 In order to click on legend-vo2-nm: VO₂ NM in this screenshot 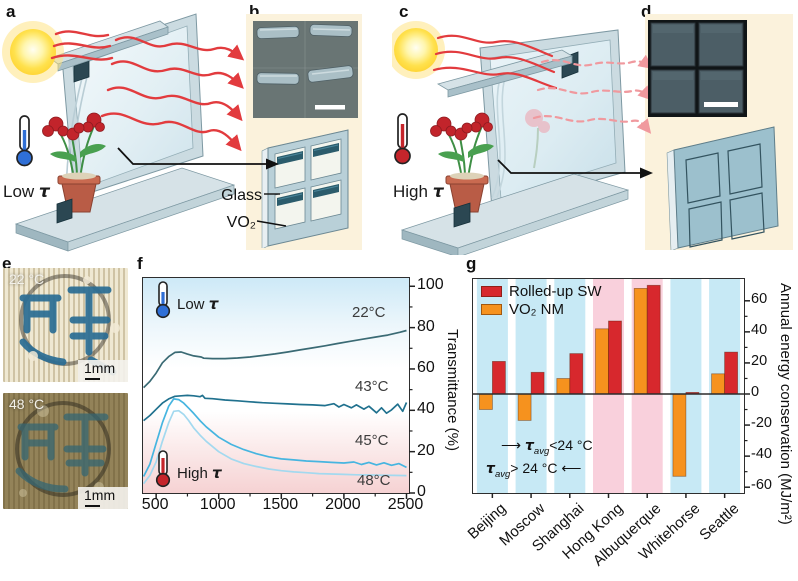, I will do `click(522, 309)`.